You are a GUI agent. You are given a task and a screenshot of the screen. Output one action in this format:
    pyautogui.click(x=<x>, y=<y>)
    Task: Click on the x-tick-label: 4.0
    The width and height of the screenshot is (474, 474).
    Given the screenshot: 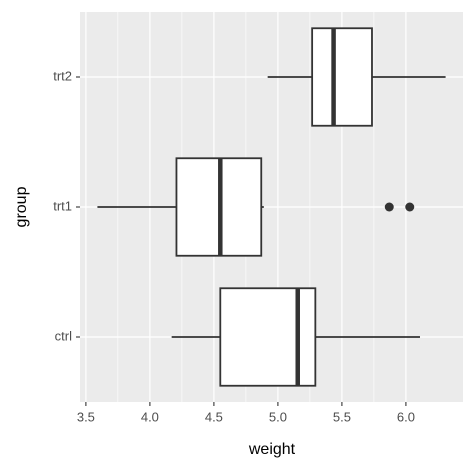 What is the action you would take?
    pyautogui.click(x=150, y=416)
    